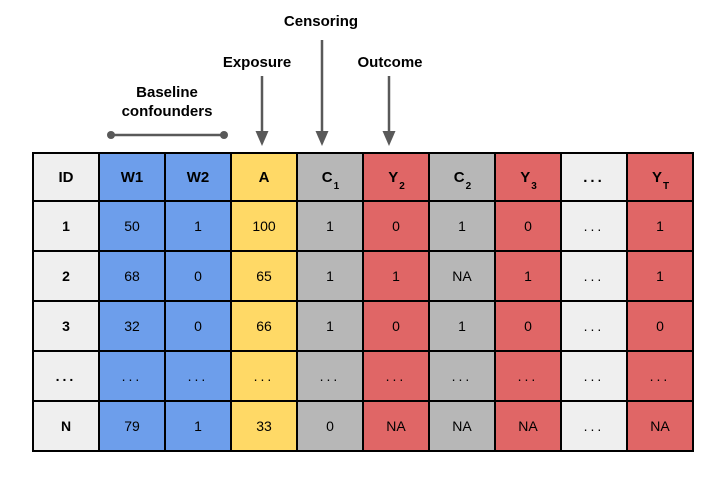  Describe the element at coordinates (330, 276) in the screenshot. I see `cell-c1-row2: 1` at that location.